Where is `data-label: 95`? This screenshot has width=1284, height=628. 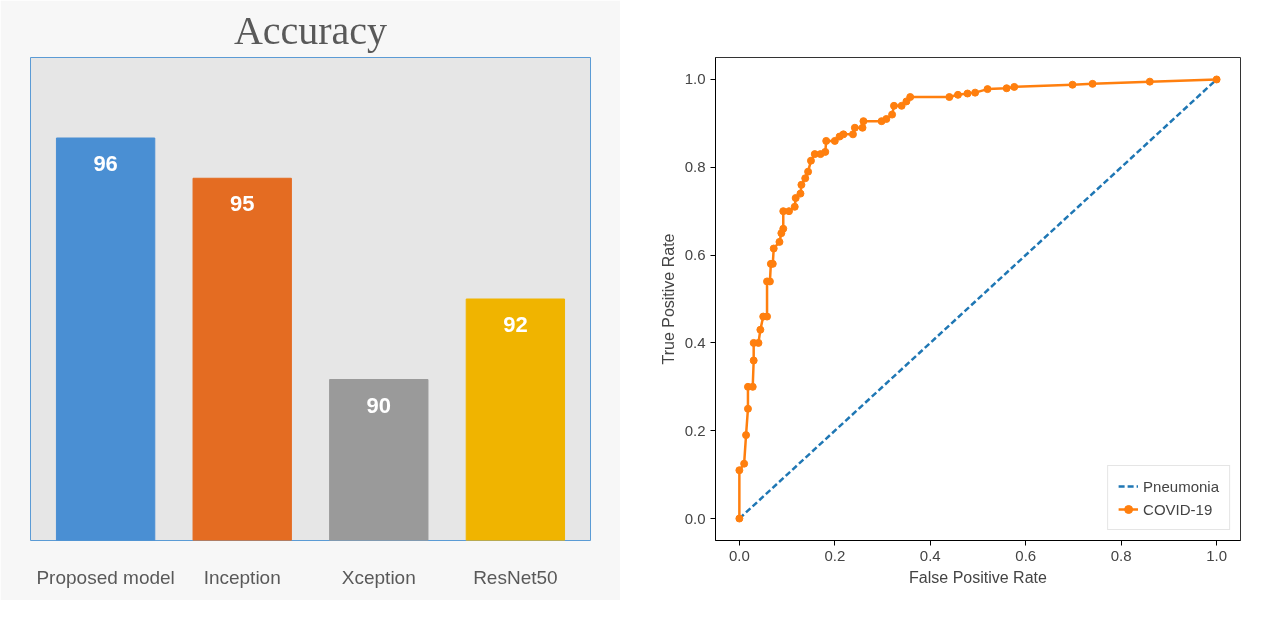
data-label: 95 is located at coordinates (242, 204).